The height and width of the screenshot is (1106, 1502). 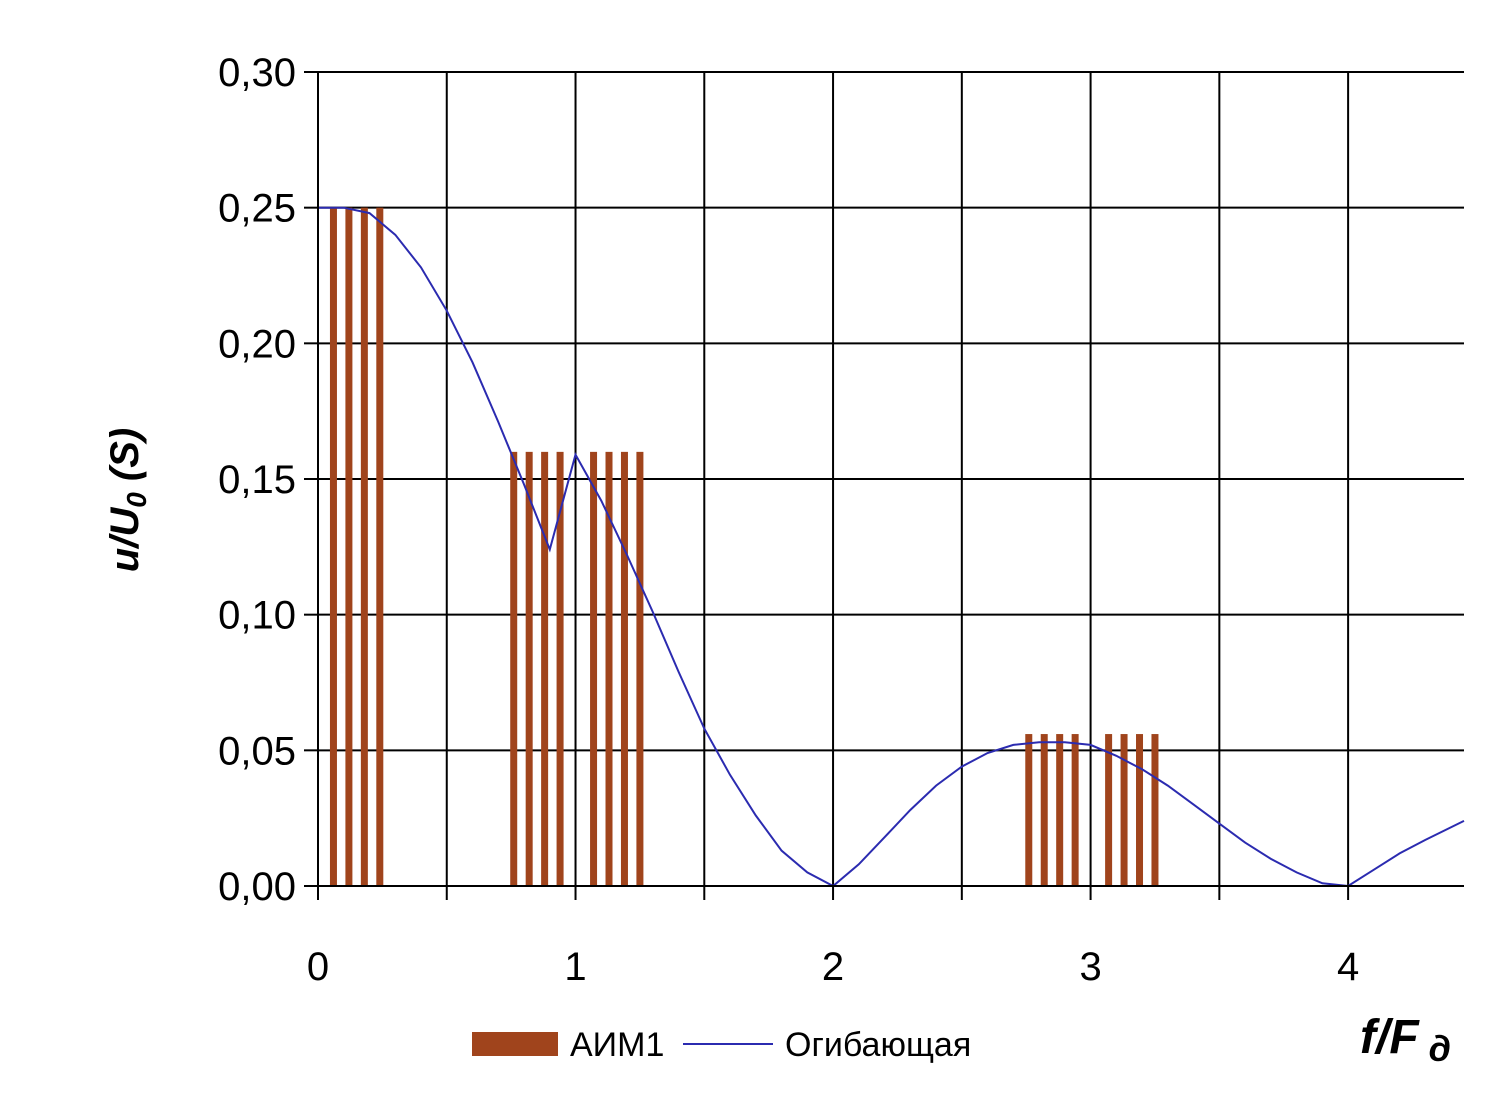 What do you see at coordinates (1390, 1037) in the screenshot?
I see `x-axis-label-main: f/F` at bounding box center [1390, 1037].